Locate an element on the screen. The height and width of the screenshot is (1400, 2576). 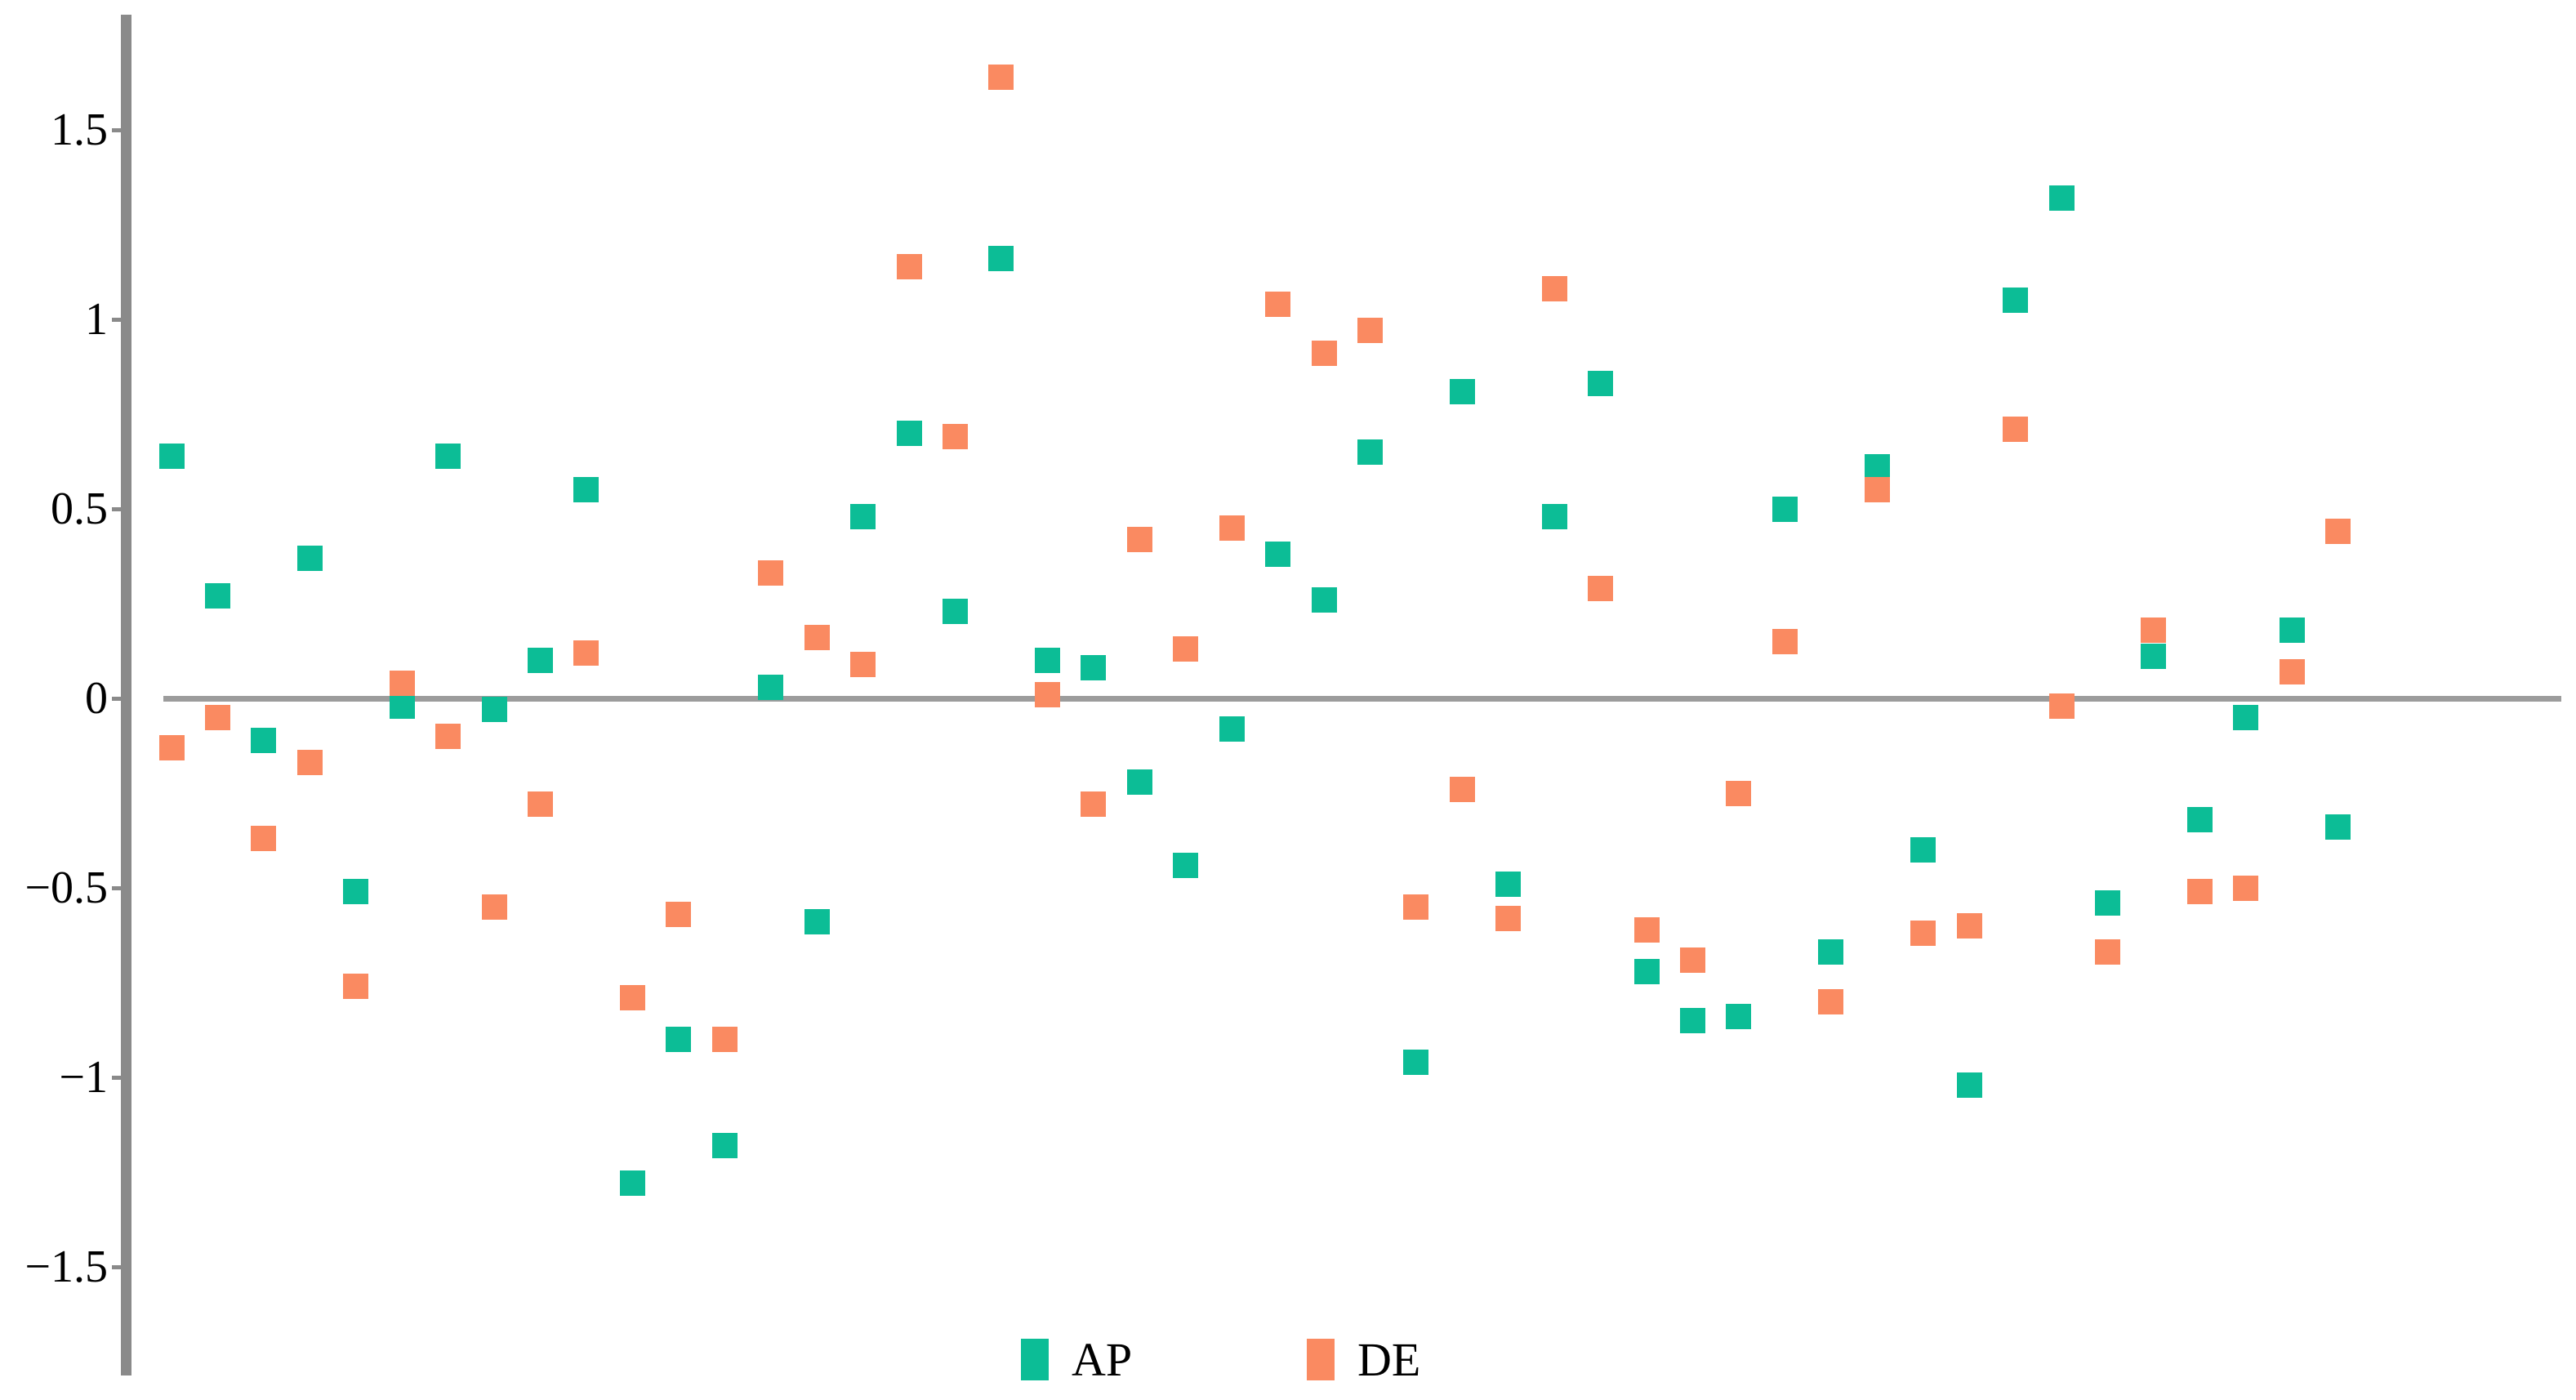
y-axis-line is located at coordinates (126, 695).